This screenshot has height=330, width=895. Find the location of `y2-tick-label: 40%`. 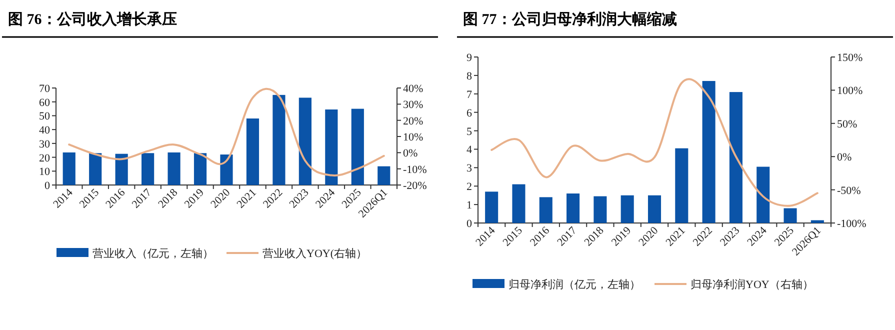

y2-tick-label: 40% is located at coordinates (413, 89).